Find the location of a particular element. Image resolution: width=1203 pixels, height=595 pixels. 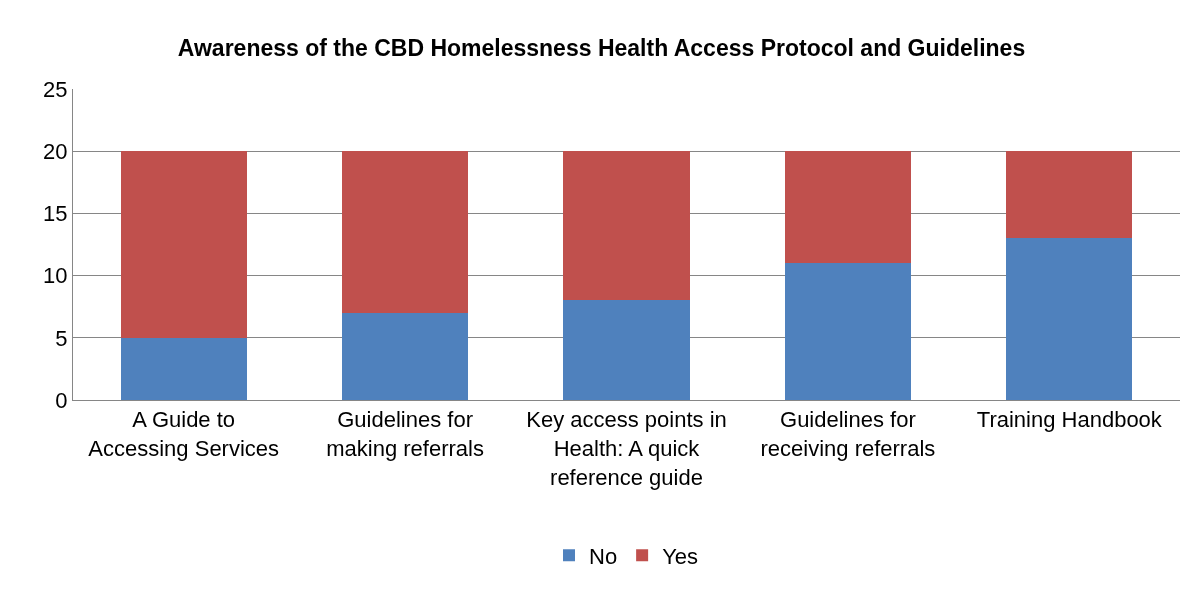

y-tick-label: 0 is located at coordinates (61, 400).